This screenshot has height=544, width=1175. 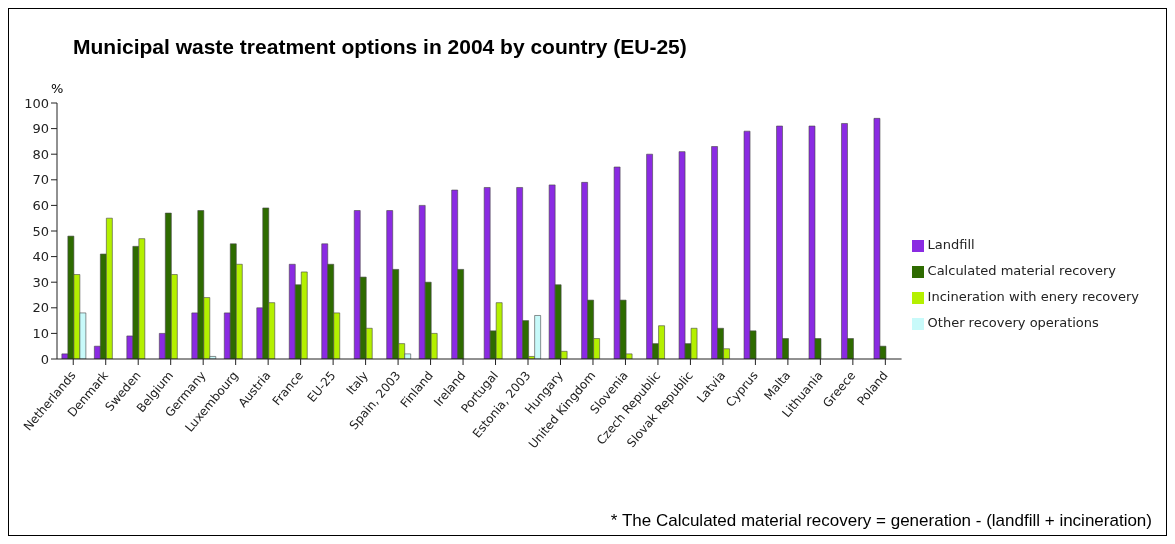 I want to click on y-tick-label: 10, so click(x=40, y=334).